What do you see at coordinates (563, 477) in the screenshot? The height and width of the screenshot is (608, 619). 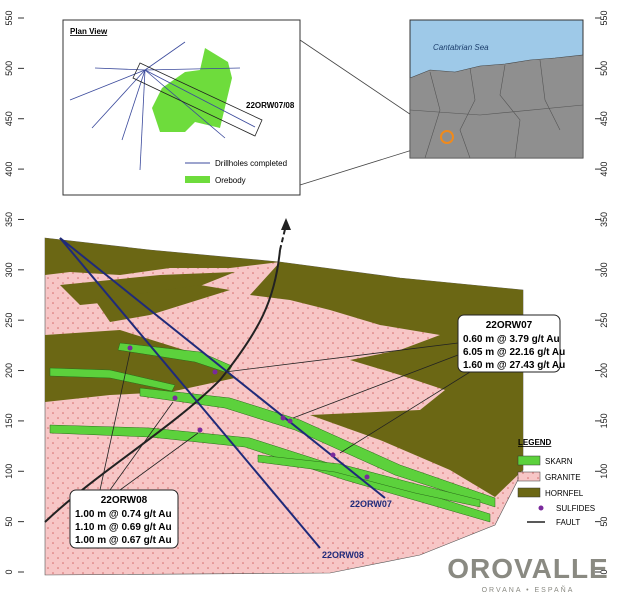 I see `legend-item: GRANITE` at bounding box center [563, 477].